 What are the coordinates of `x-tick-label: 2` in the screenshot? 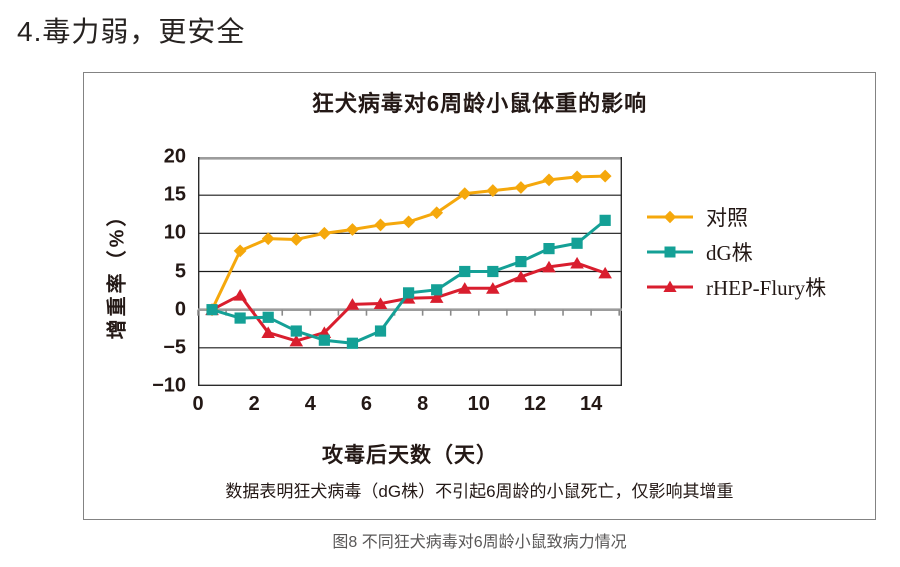 It's located at (254, 404).